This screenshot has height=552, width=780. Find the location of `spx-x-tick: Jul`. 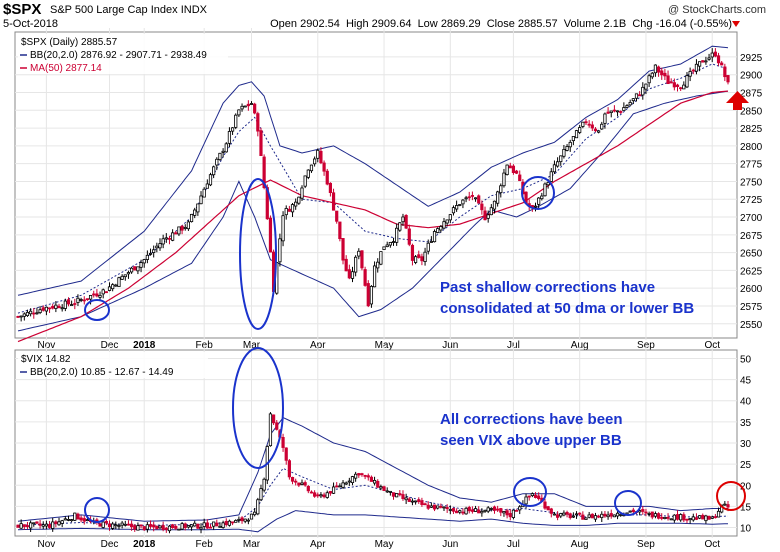

spx-x-tick: Jul is located at coordinates (513, 345).